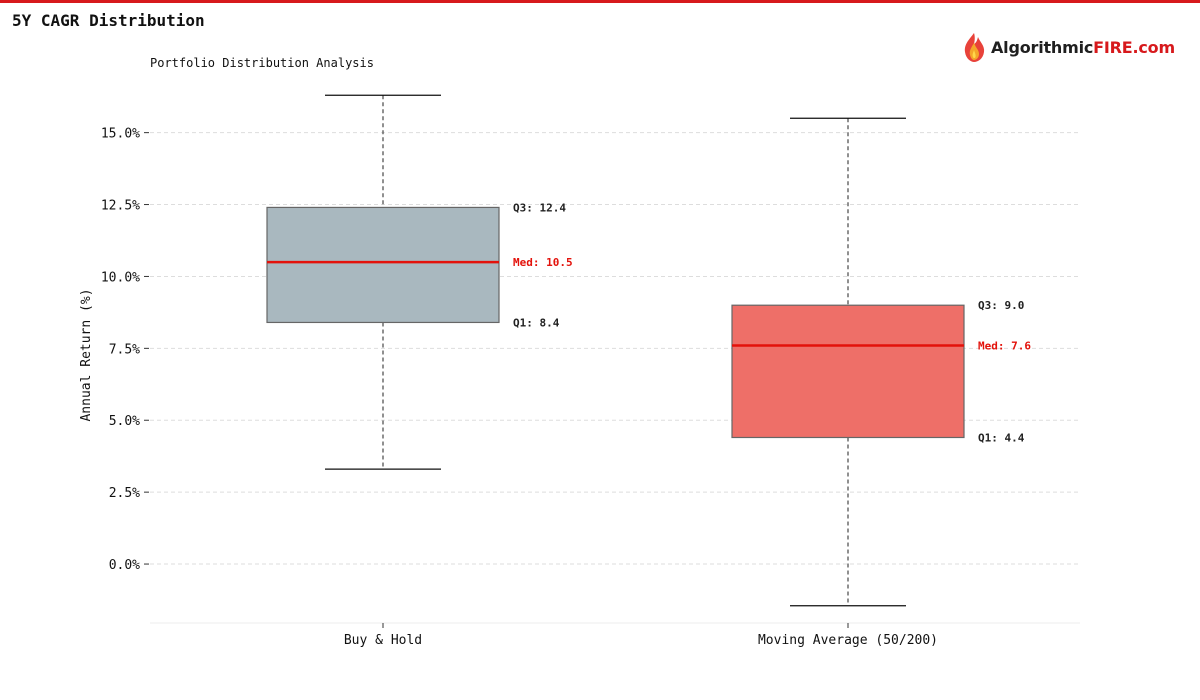 The height and width of the screenshot is (700, 1200). What do you see at coordinates (124, 349) in the screenshot?
I see `y-tick-label: 7.5%` at bounding box center [124, 349].